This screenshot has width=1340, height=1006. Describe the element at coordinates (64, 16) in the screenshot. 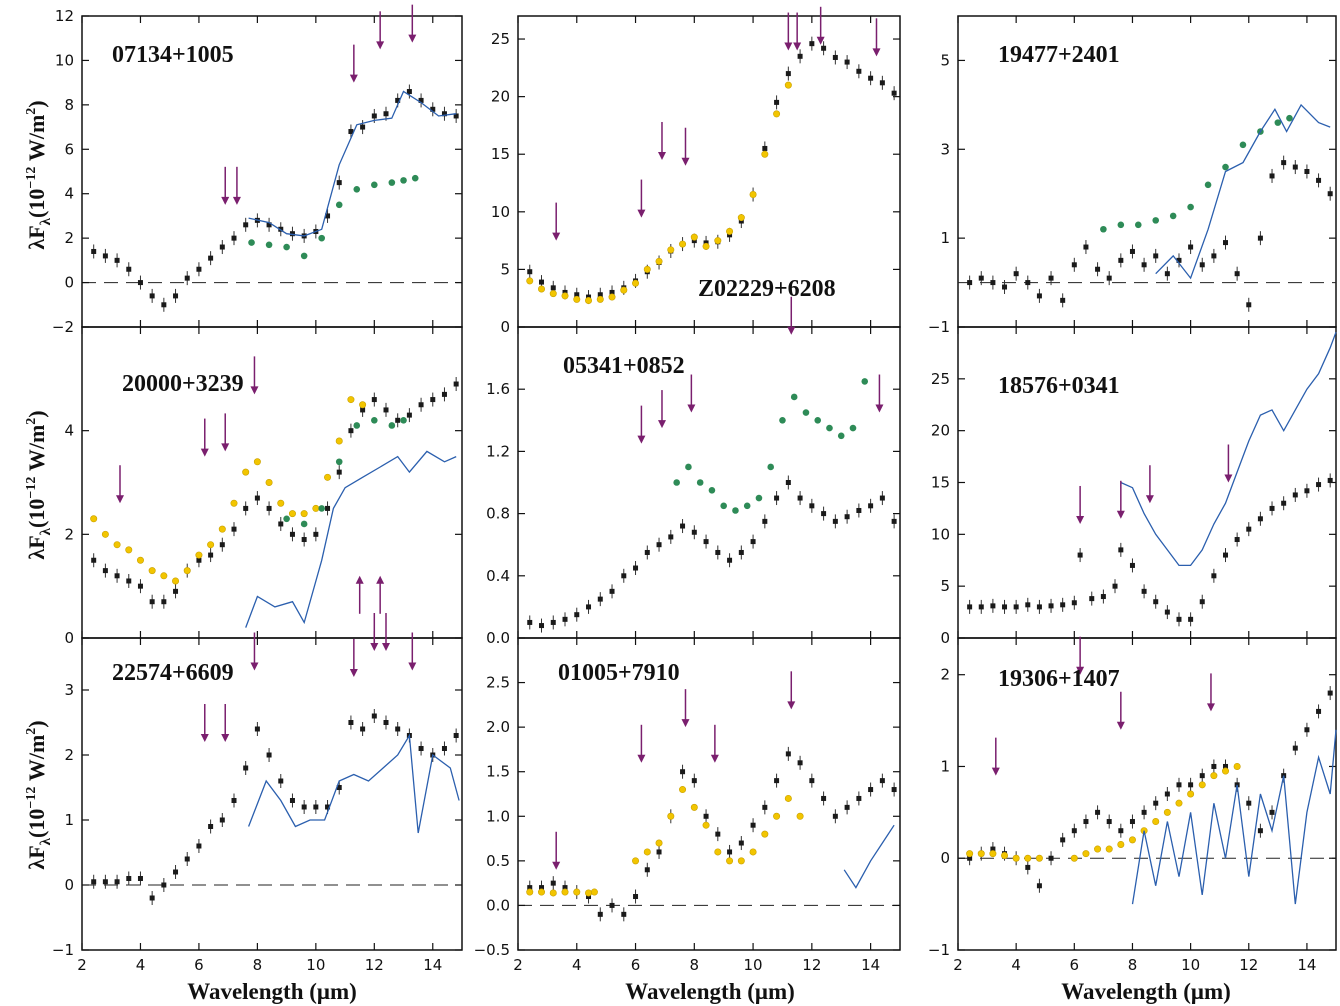

I see `y-tick-label: 12` at that location.